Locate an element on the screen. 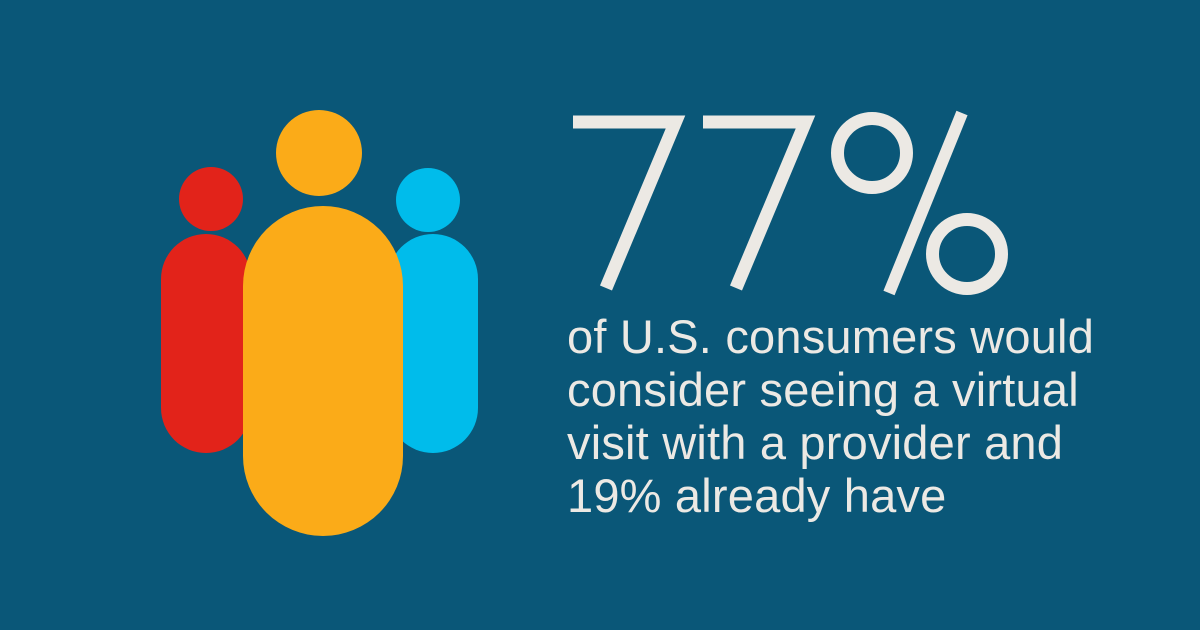  person-left is located at coordinates (206, 310).